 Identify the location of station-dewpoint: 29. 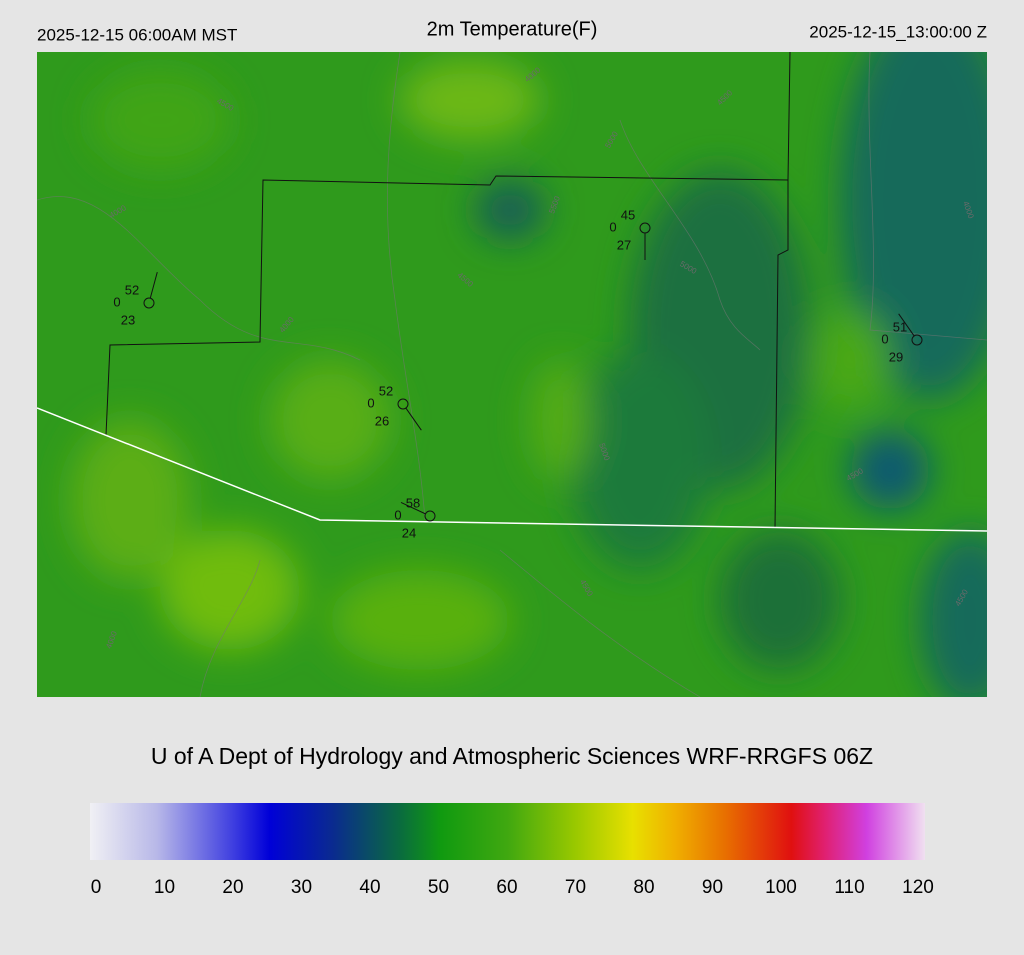
(896, 356).